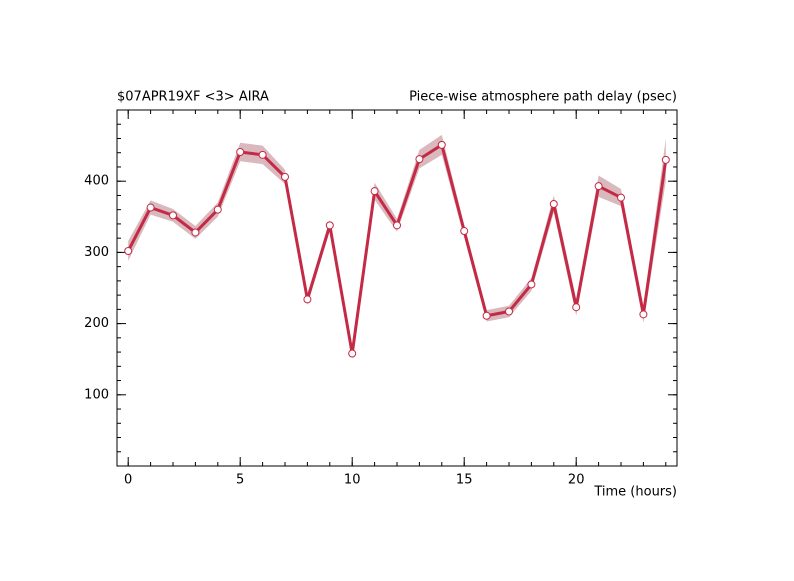  What do you see at coordinates (635, 492) in the screenshot?
I see `x-axis-label: Time (hours)` at bounding box center [635, 492].